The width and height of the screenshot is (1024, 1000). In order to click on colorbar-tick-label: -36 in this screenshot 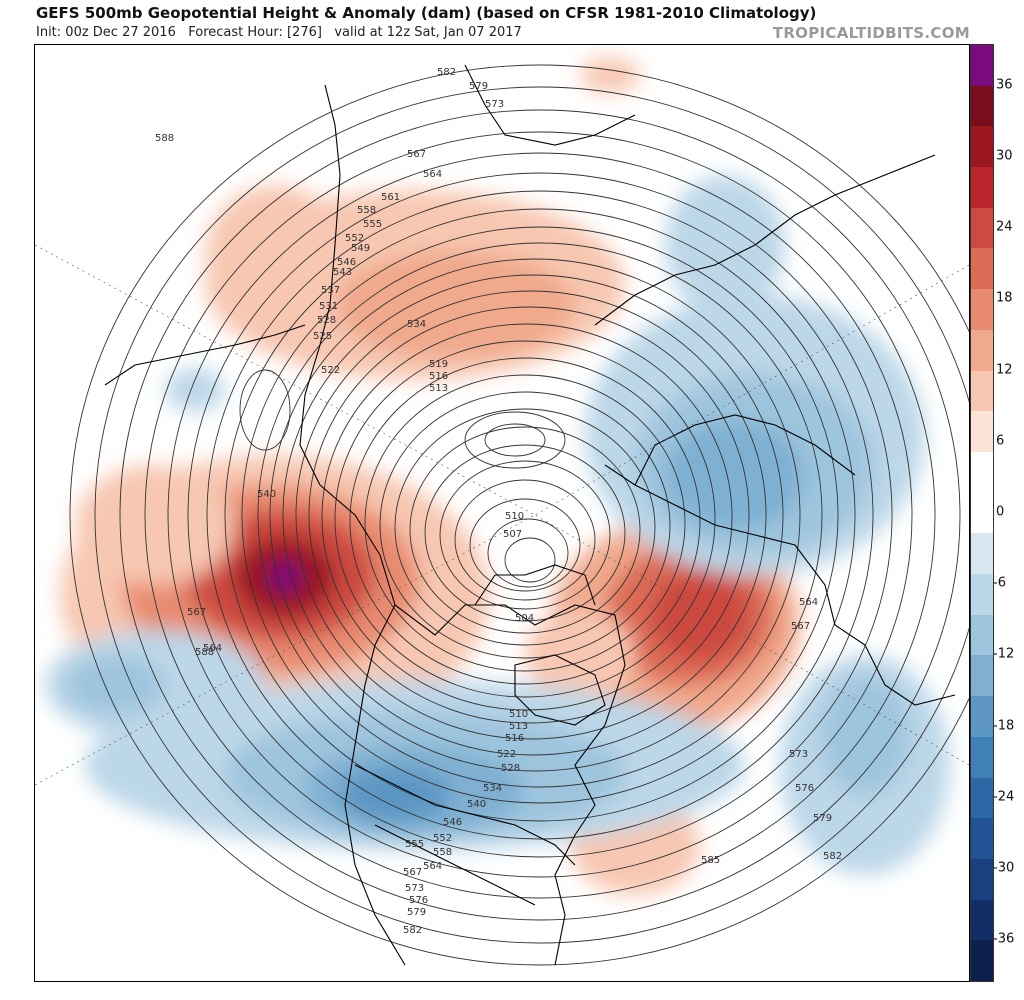, I will do `click(1004, 939)`.